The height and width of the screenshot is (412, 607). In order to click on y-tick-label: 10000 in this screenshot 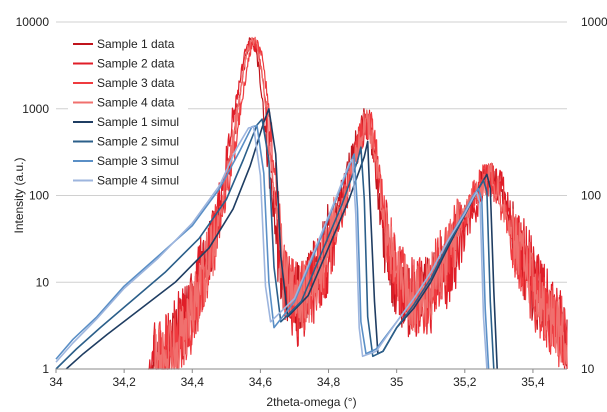, I will do `click(33, 22)`.